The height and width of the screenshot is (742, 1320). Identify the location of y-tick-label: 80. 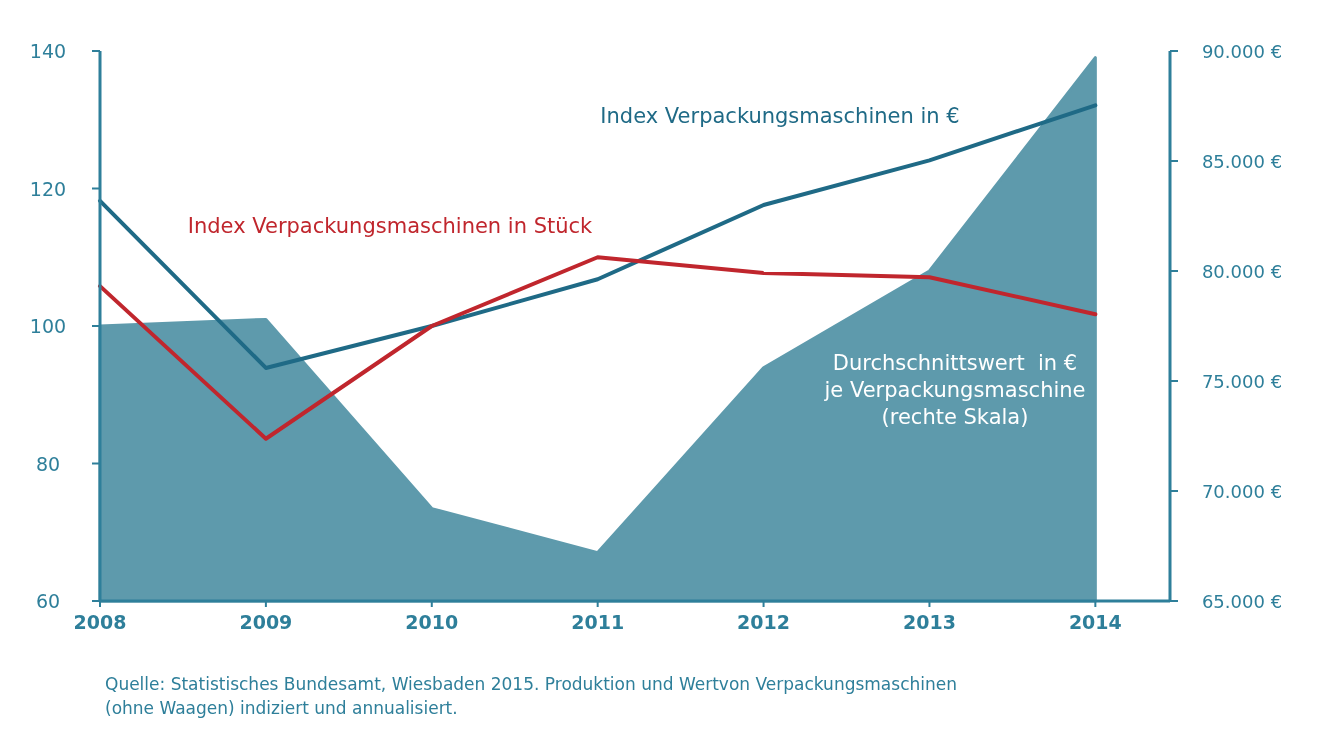
(48, 463).